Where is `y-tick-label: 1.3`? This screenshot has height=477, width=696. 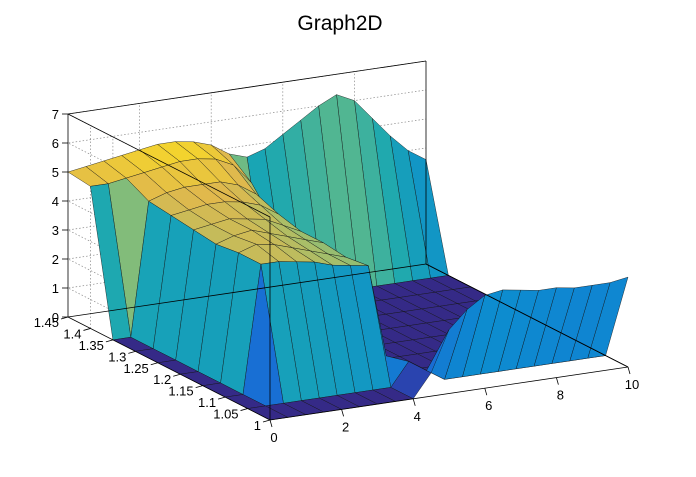 y-tick-label: 1.3 is located at coordinates (117, 356).